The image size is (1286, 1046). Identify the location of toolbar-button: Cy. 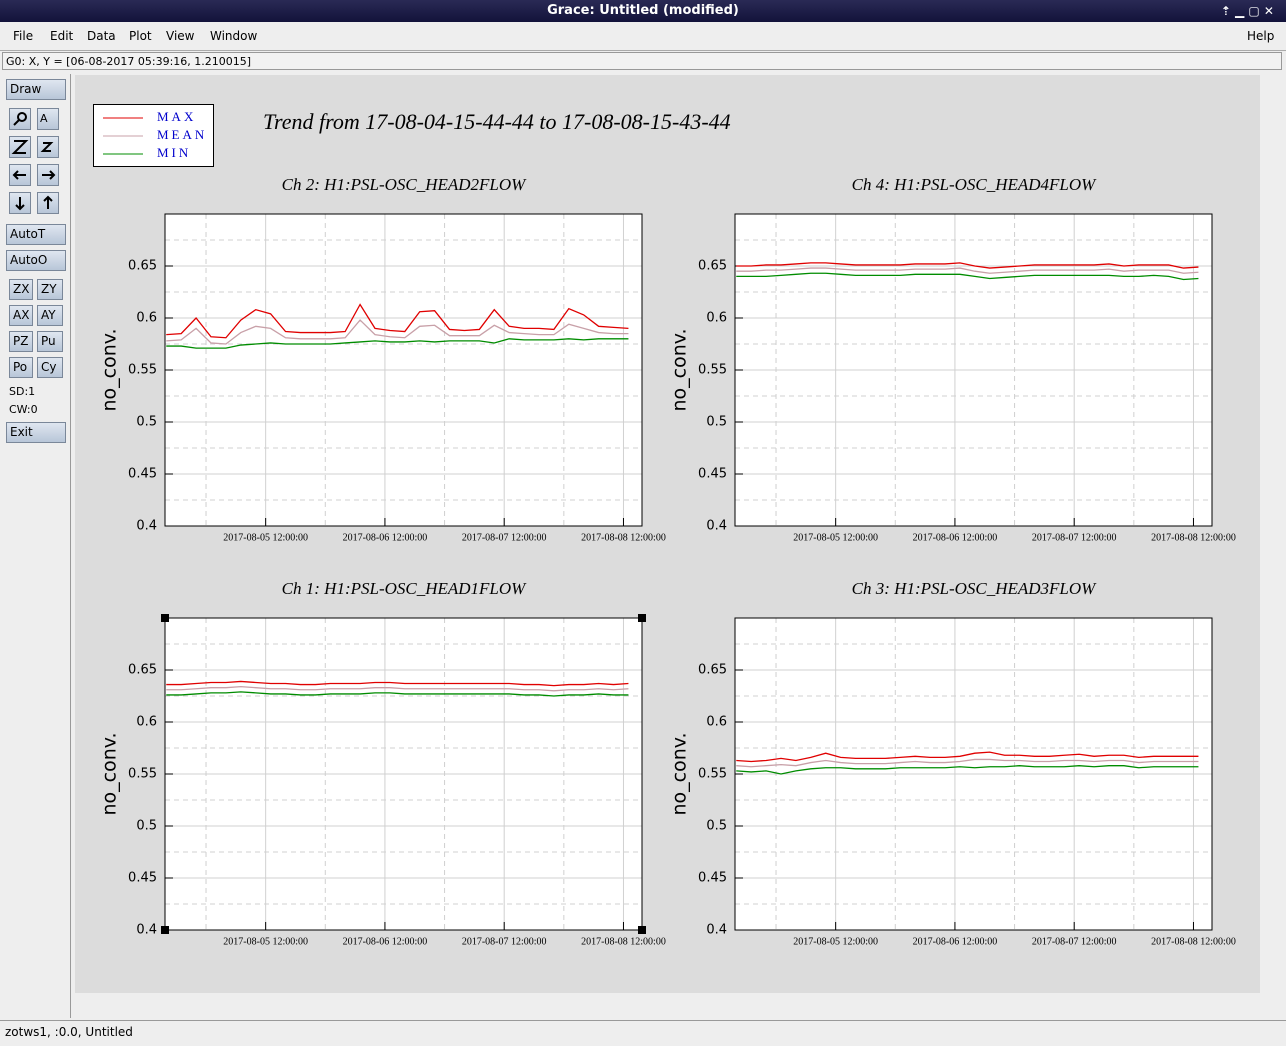
(50, 367).